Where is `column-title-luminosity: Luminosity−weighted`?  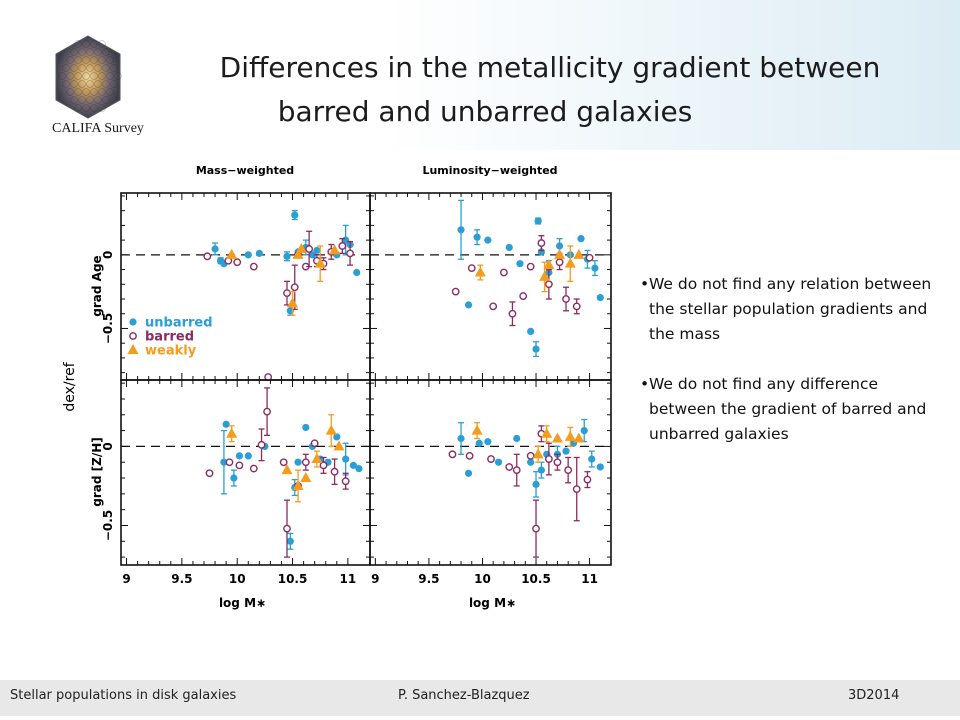
column-title-luminosity: Luminosity−weighted is located at coordinates (489, 170).